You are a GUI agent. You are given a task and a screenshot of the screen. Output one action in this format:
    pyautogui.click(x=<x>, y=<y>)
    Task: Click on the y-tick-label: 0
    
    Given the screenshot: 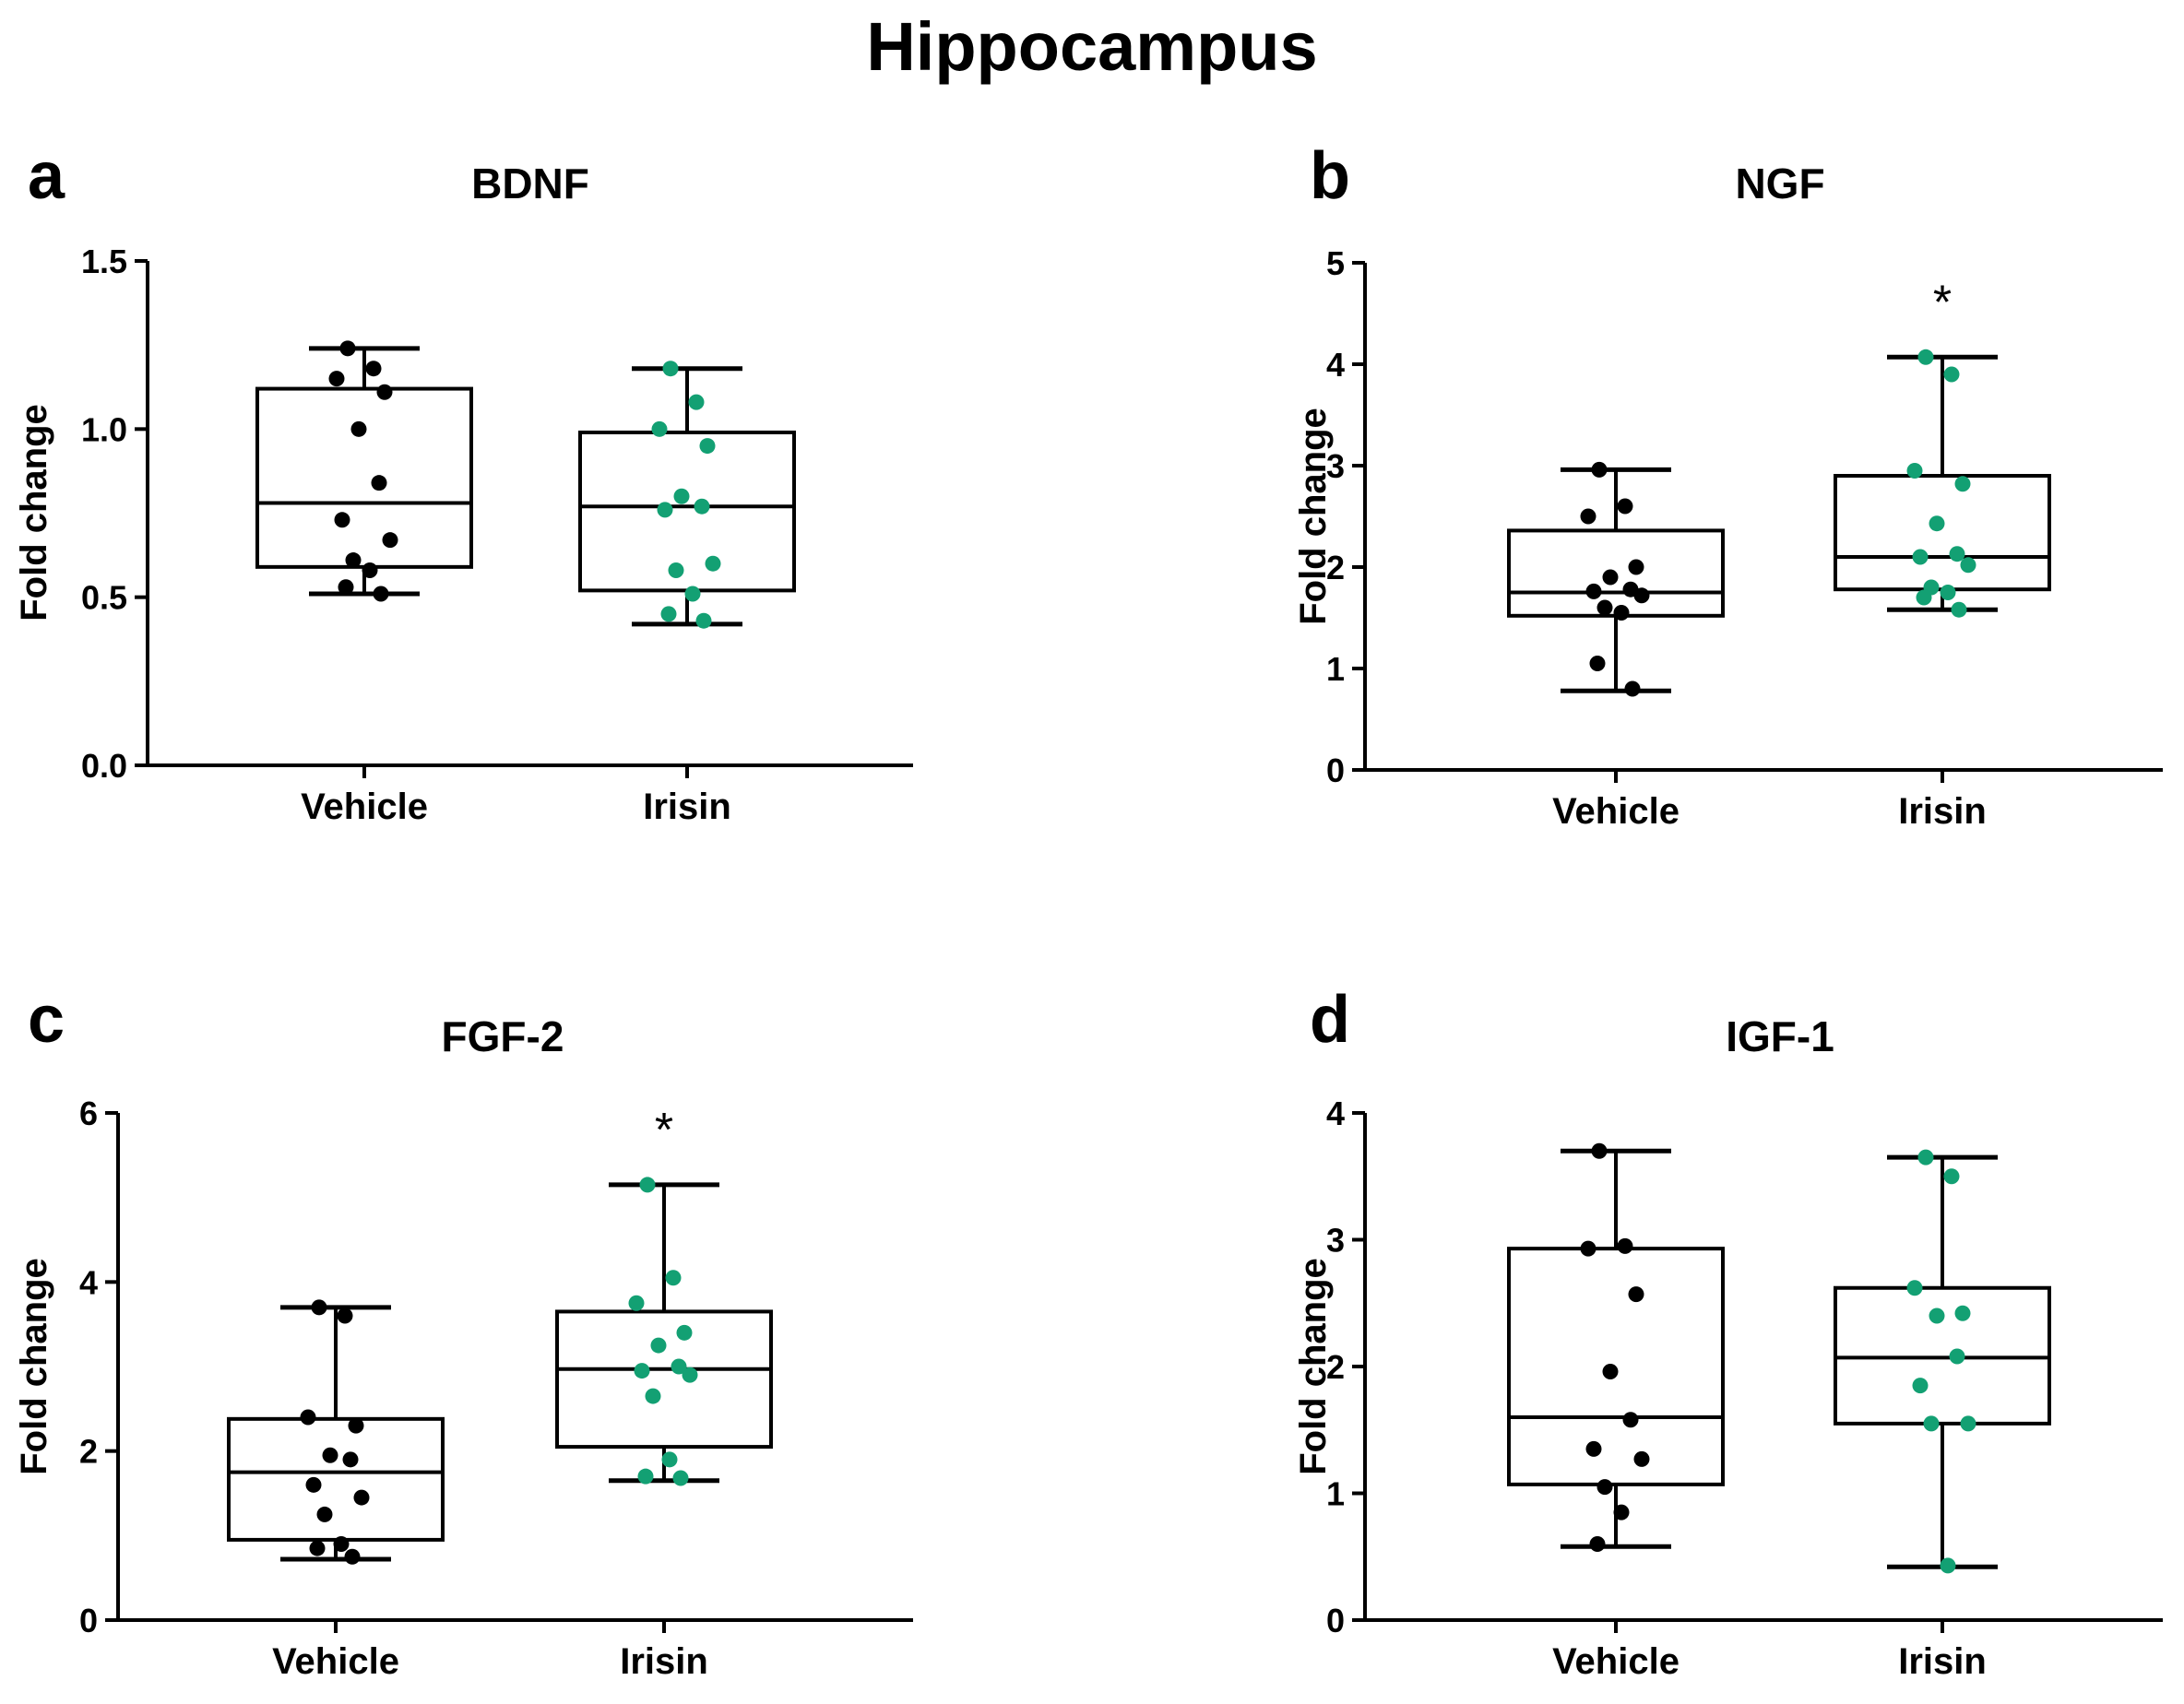 What is the action you would take?
    pyautogui.click(x=88, y=1621)
    